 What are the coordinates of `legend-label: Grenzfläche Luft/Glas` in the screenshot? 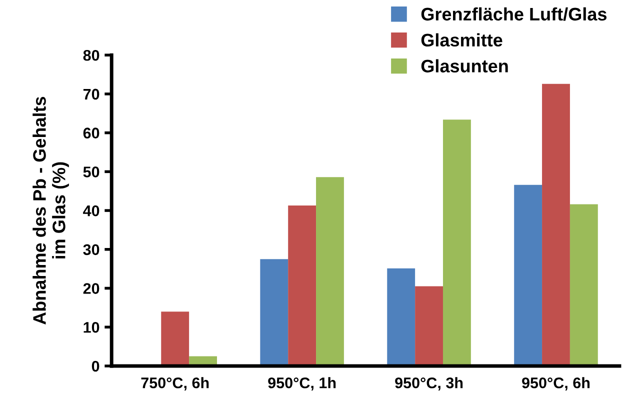 It's located at (514, 14).